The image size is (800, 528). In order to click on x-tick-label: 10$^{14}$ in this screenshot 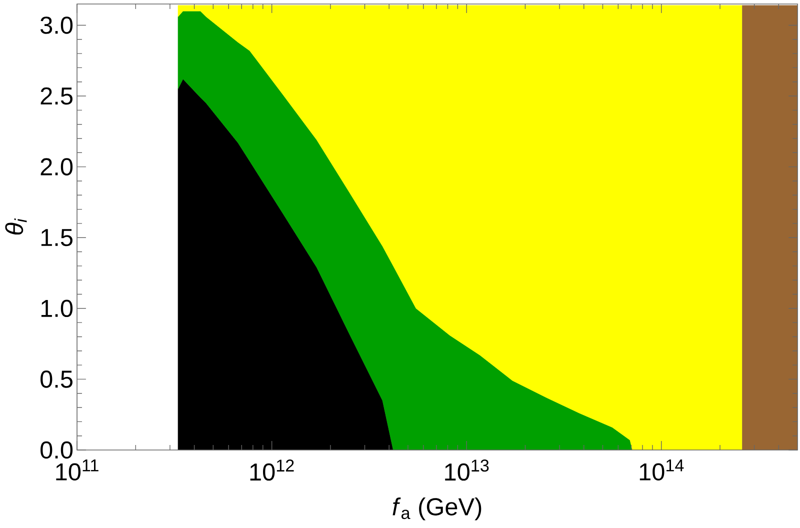, I will do `click(662, 470)`.